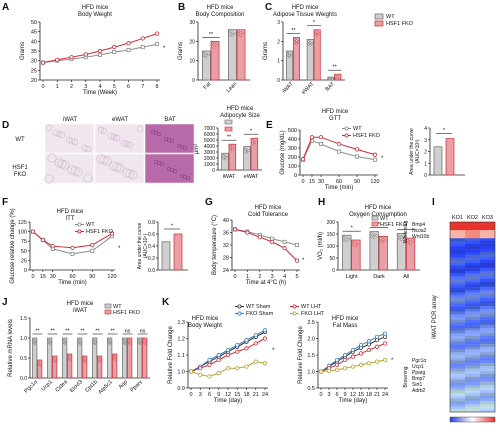  Describe the element at coordinates (258, 307) in the screenshot. I see `legend-label: WT Sham` at that location.